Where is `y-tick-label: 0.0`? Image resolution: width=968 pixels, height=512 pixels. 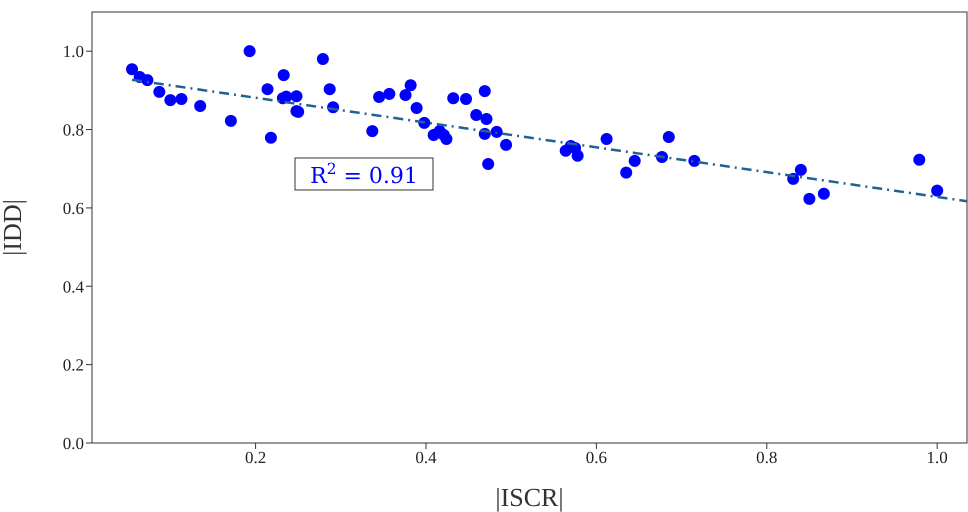 y-tick-label: 0.0 is located at coordinates (73, 444).